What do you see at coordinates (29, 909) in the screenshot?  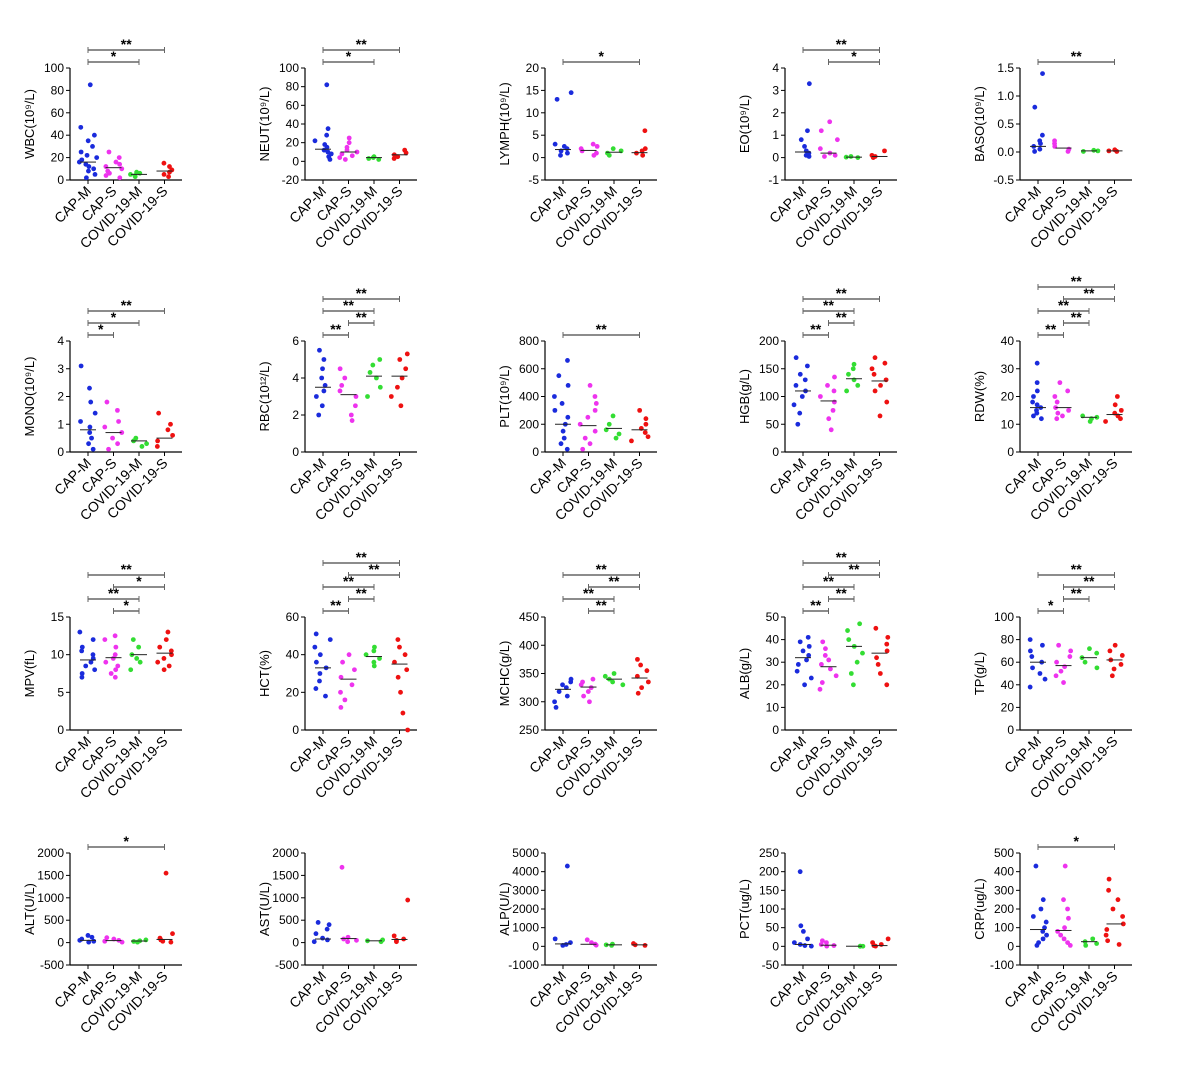 I see `y-axis-title: ALT(U/L)` at bounding box center [29, 909].